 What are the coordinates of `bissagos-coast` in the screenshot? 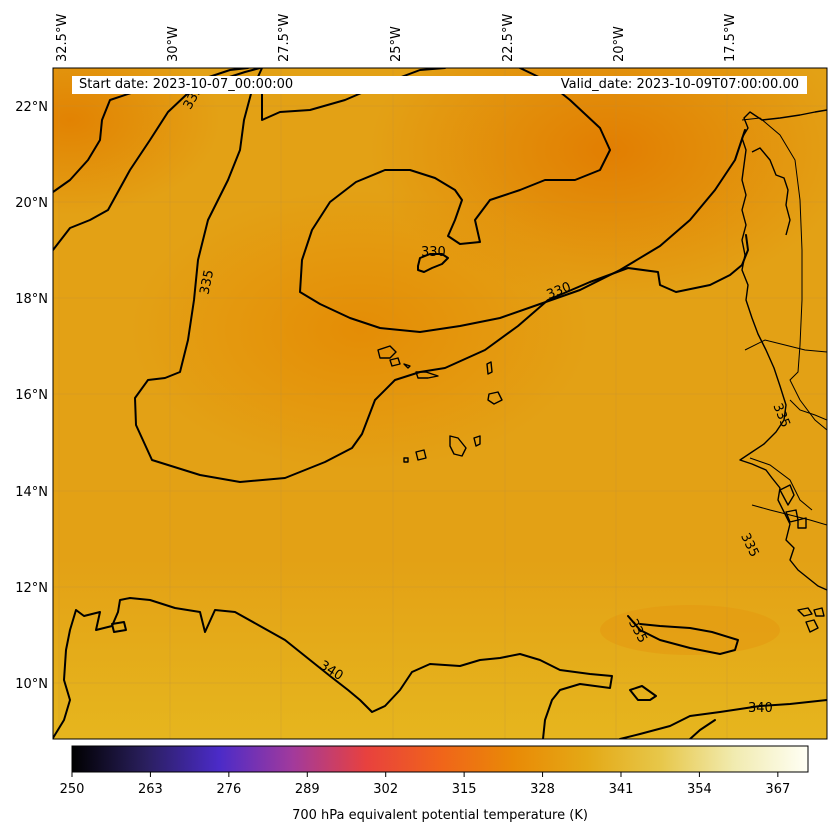 It's located at (793, 506).